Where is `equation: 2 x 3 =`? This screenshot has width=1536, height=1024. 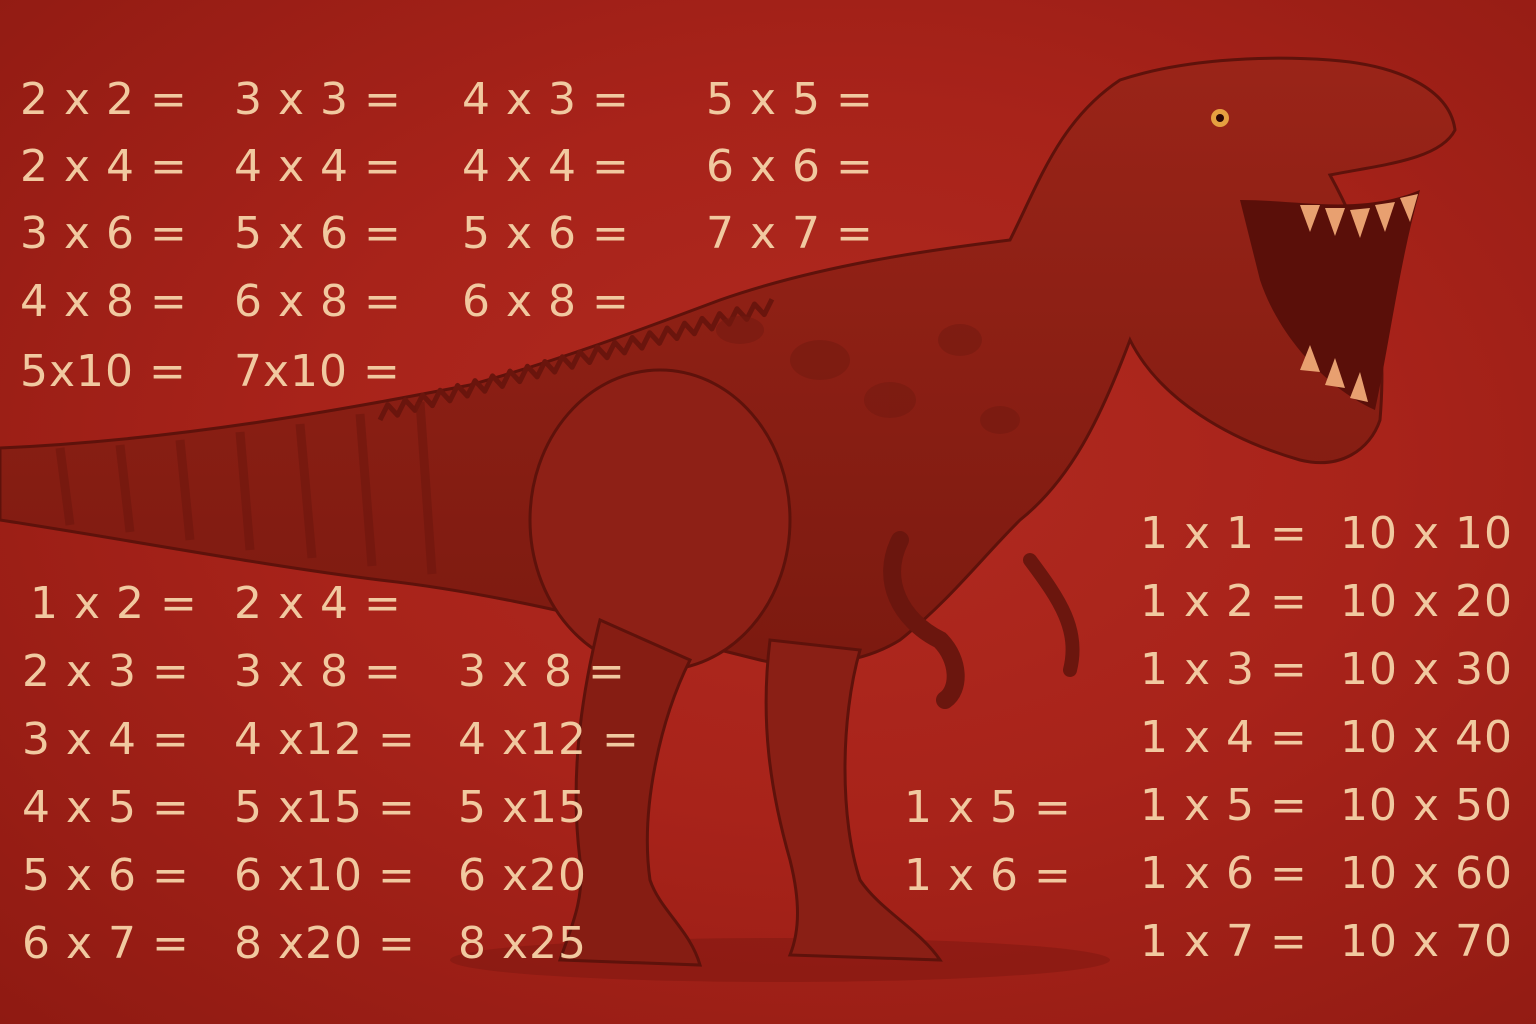
equation: 2 x 3 = is located at coordinates (106, 671).